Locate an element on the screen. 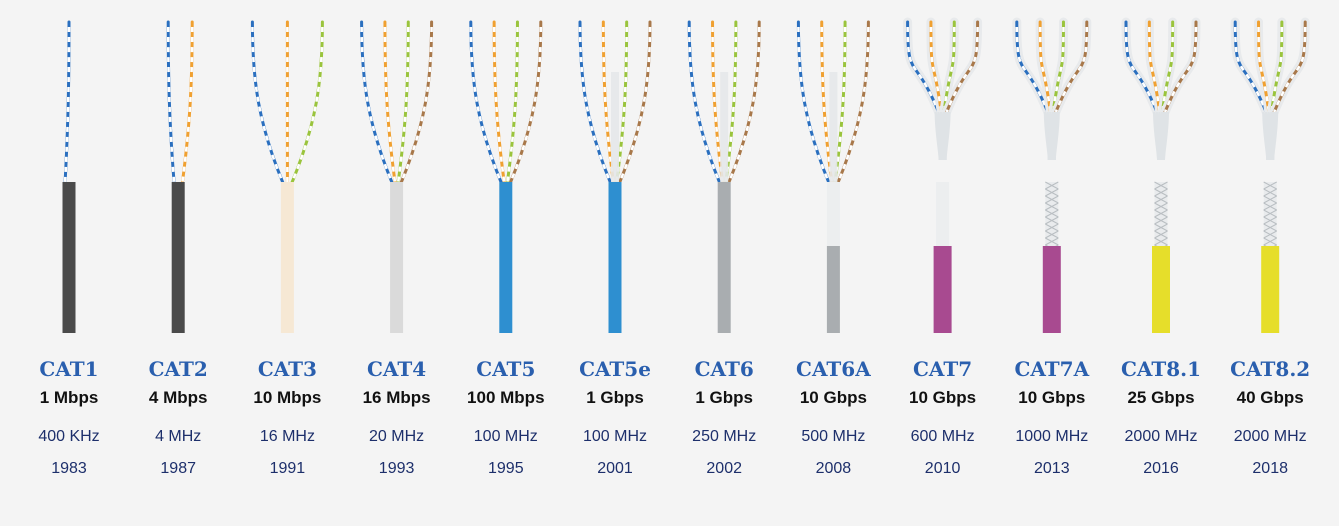  cable-year: 2002 is located at coordinates (724, 468).